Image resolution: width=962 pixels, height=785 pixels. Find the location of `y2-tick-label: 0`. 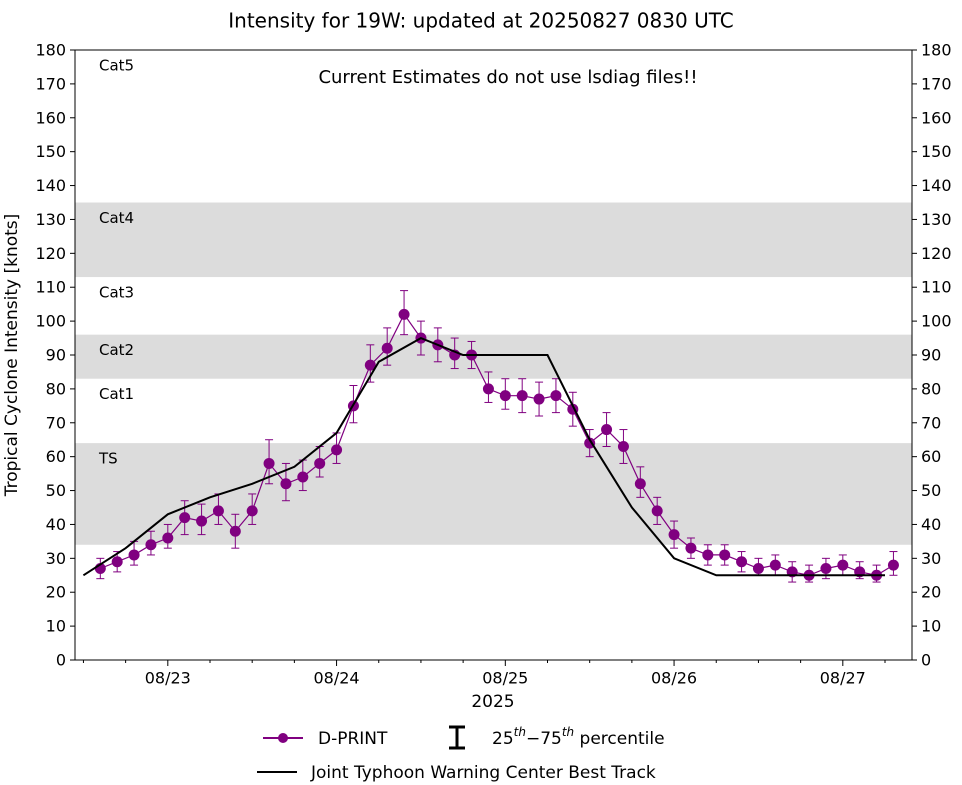

y2-tick-label: 0 is located at coordinates (926, 660).